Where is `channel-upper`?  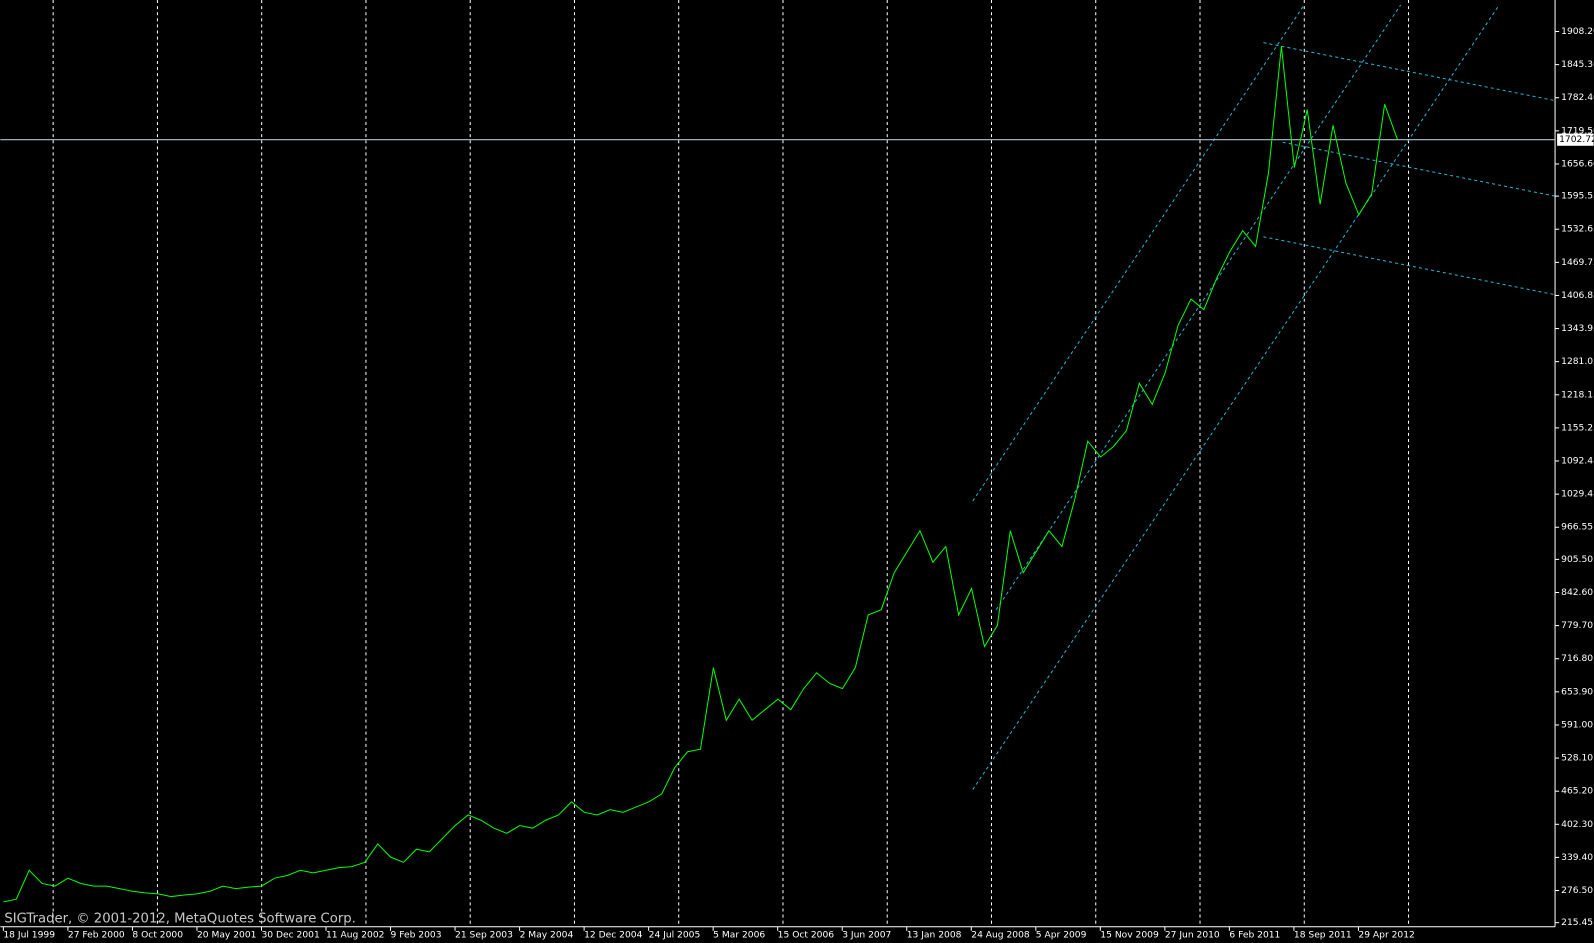
channel-upper is located at coordinates (1138, 253).